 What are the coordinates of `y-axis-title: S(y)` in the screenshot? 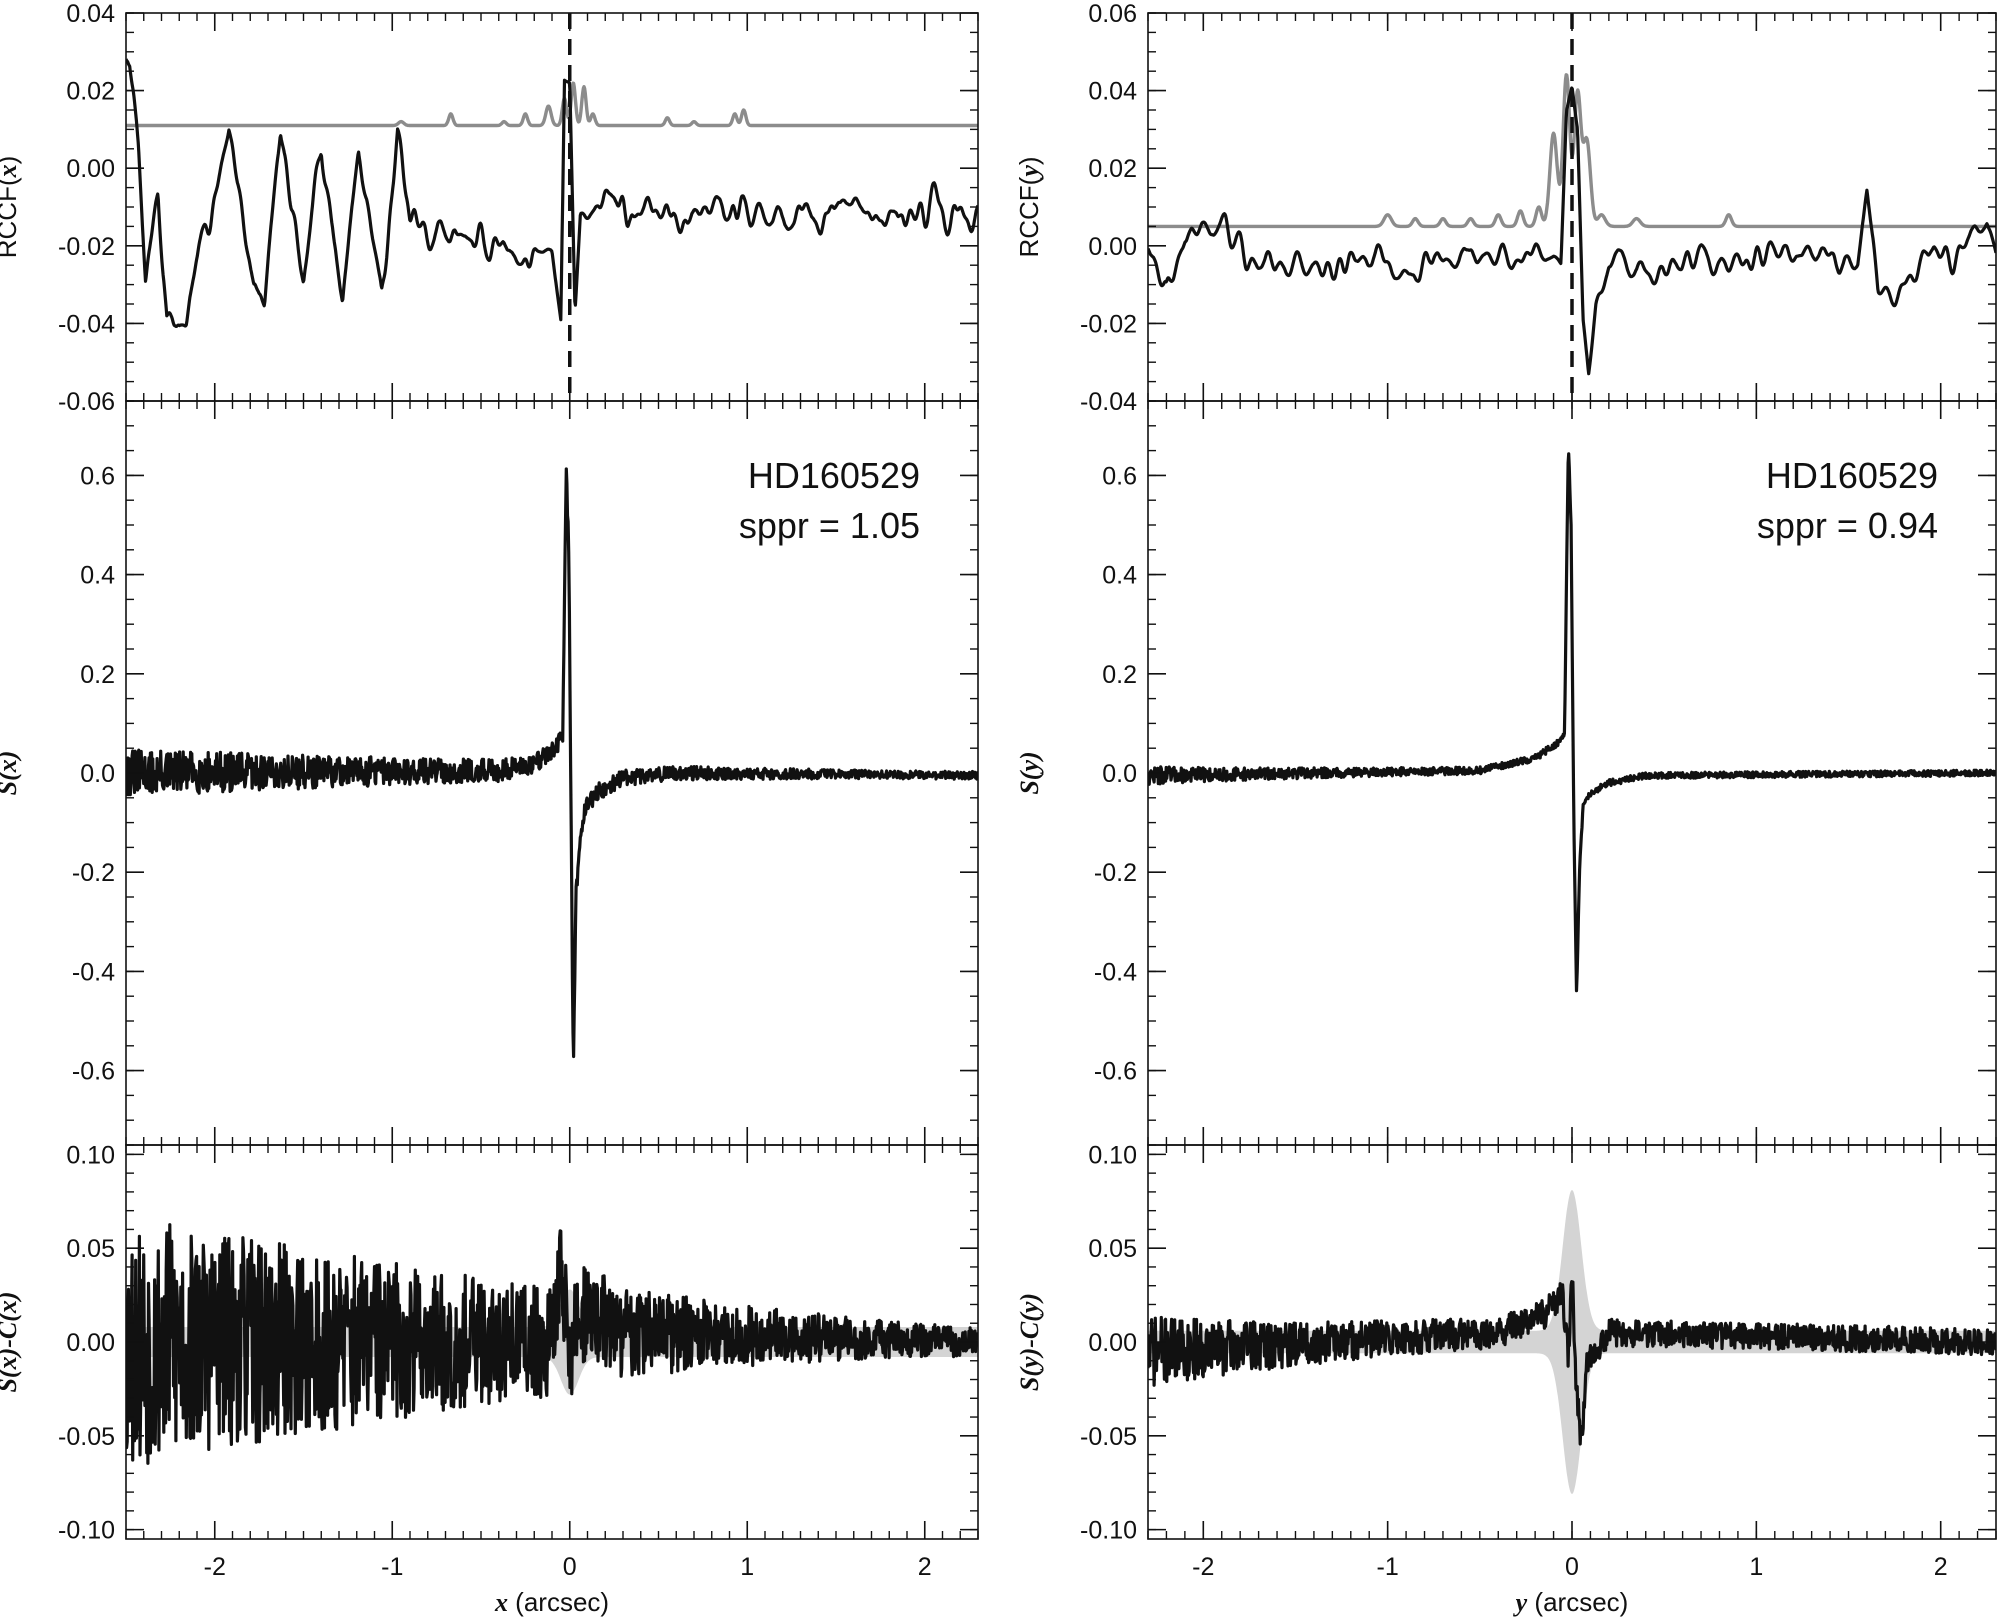 It's located at (1029, 772).